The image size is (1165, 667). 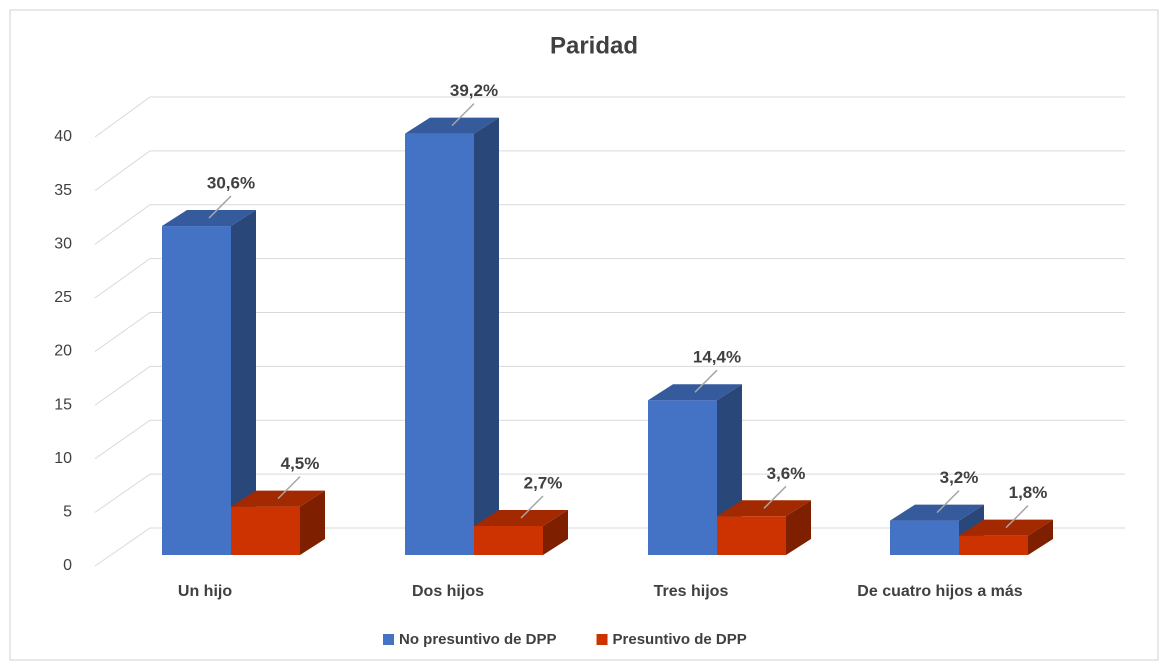 I want to click on x-tick-label: Tres hijos, so click(x=691, y=591).